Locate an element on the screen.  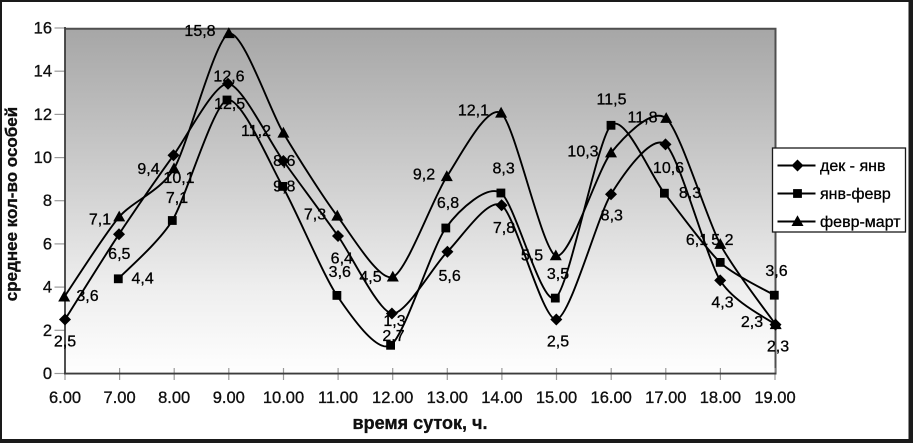
svg-text: 10,6 is located at coordinates (668, 168).